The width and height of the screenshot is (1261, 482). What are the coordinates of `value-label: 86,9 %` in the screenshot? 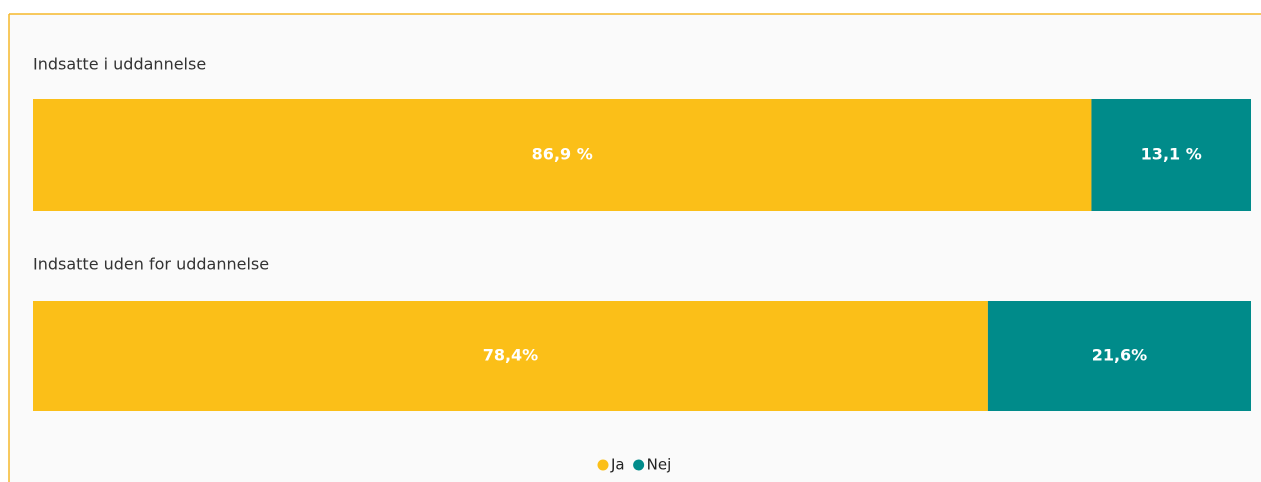 It's located at (562, 154).